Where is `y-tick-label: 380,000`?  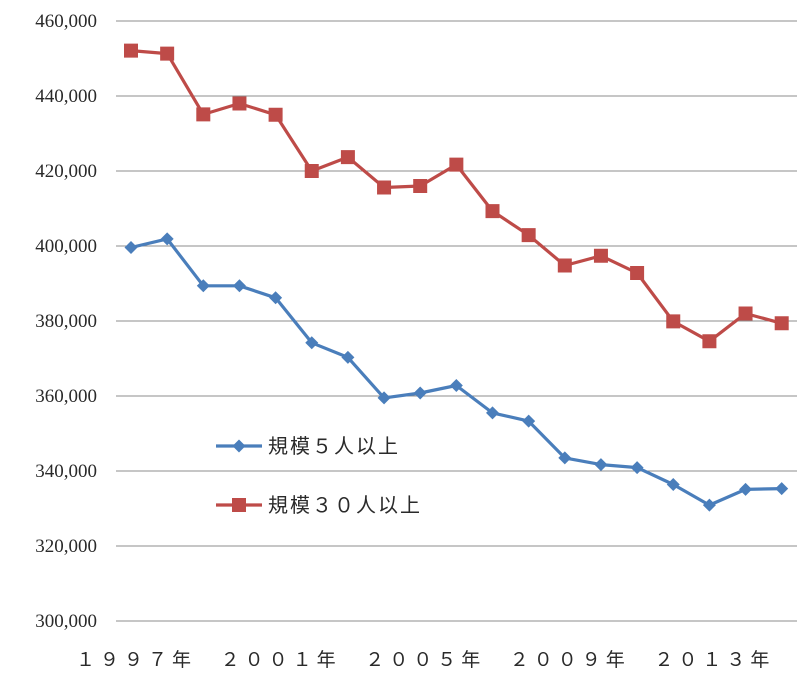
y-tick-label: 380,000 is located at coordinates (66, 321).